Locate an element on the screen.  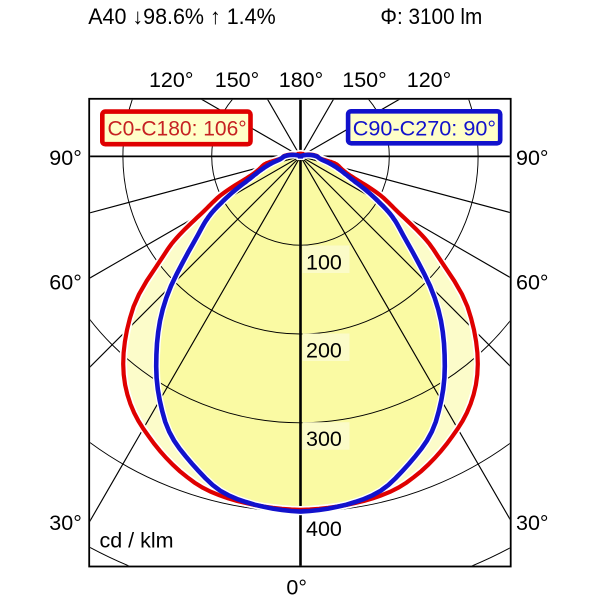
svg-text: 300 is located at coordinates (324, 439).